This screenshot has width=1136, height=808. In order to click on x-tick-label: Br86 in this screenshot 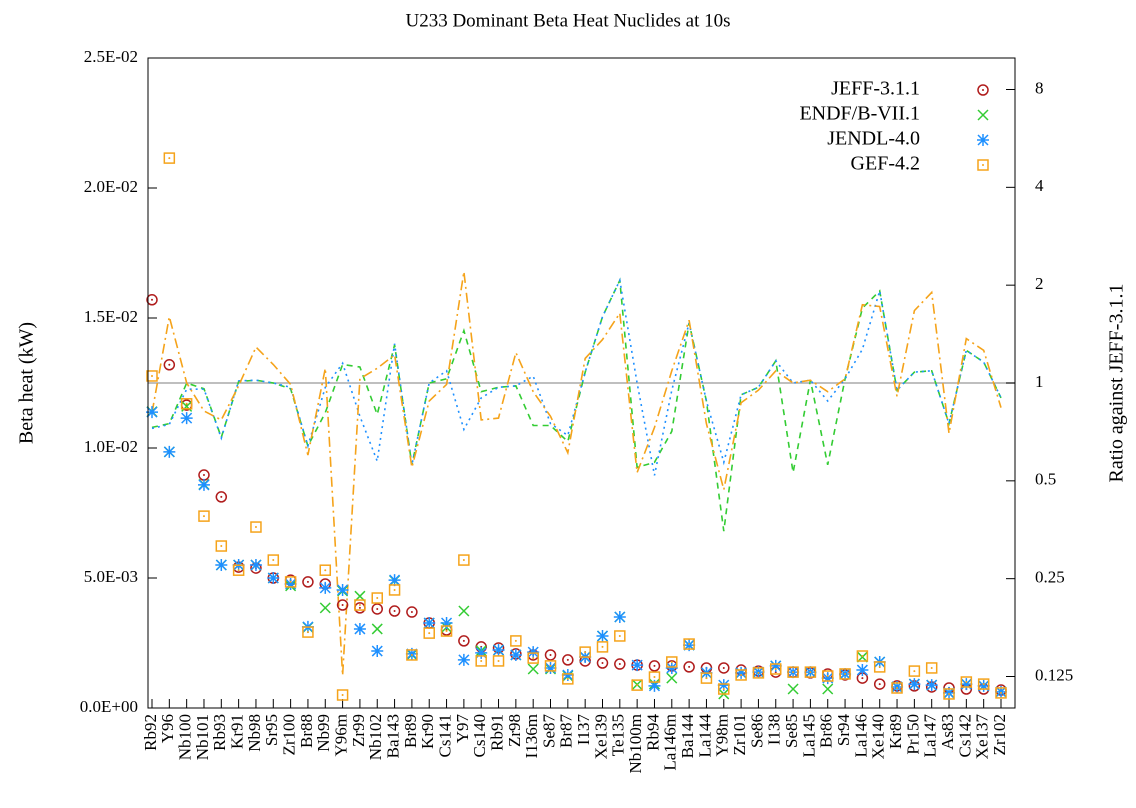, I will do `click(826, 731)`.